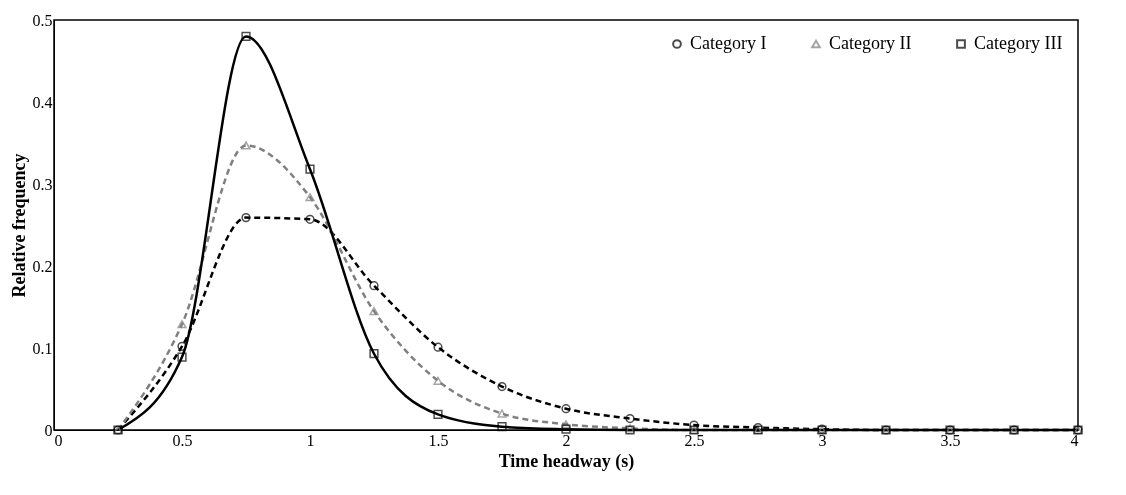 The width and height of the screenshot is (1126, 495). What do you see at coordinates (1074, 440) in the screenshot?
I see `x-tick-label: 4` at bounding box center [1074, 440].